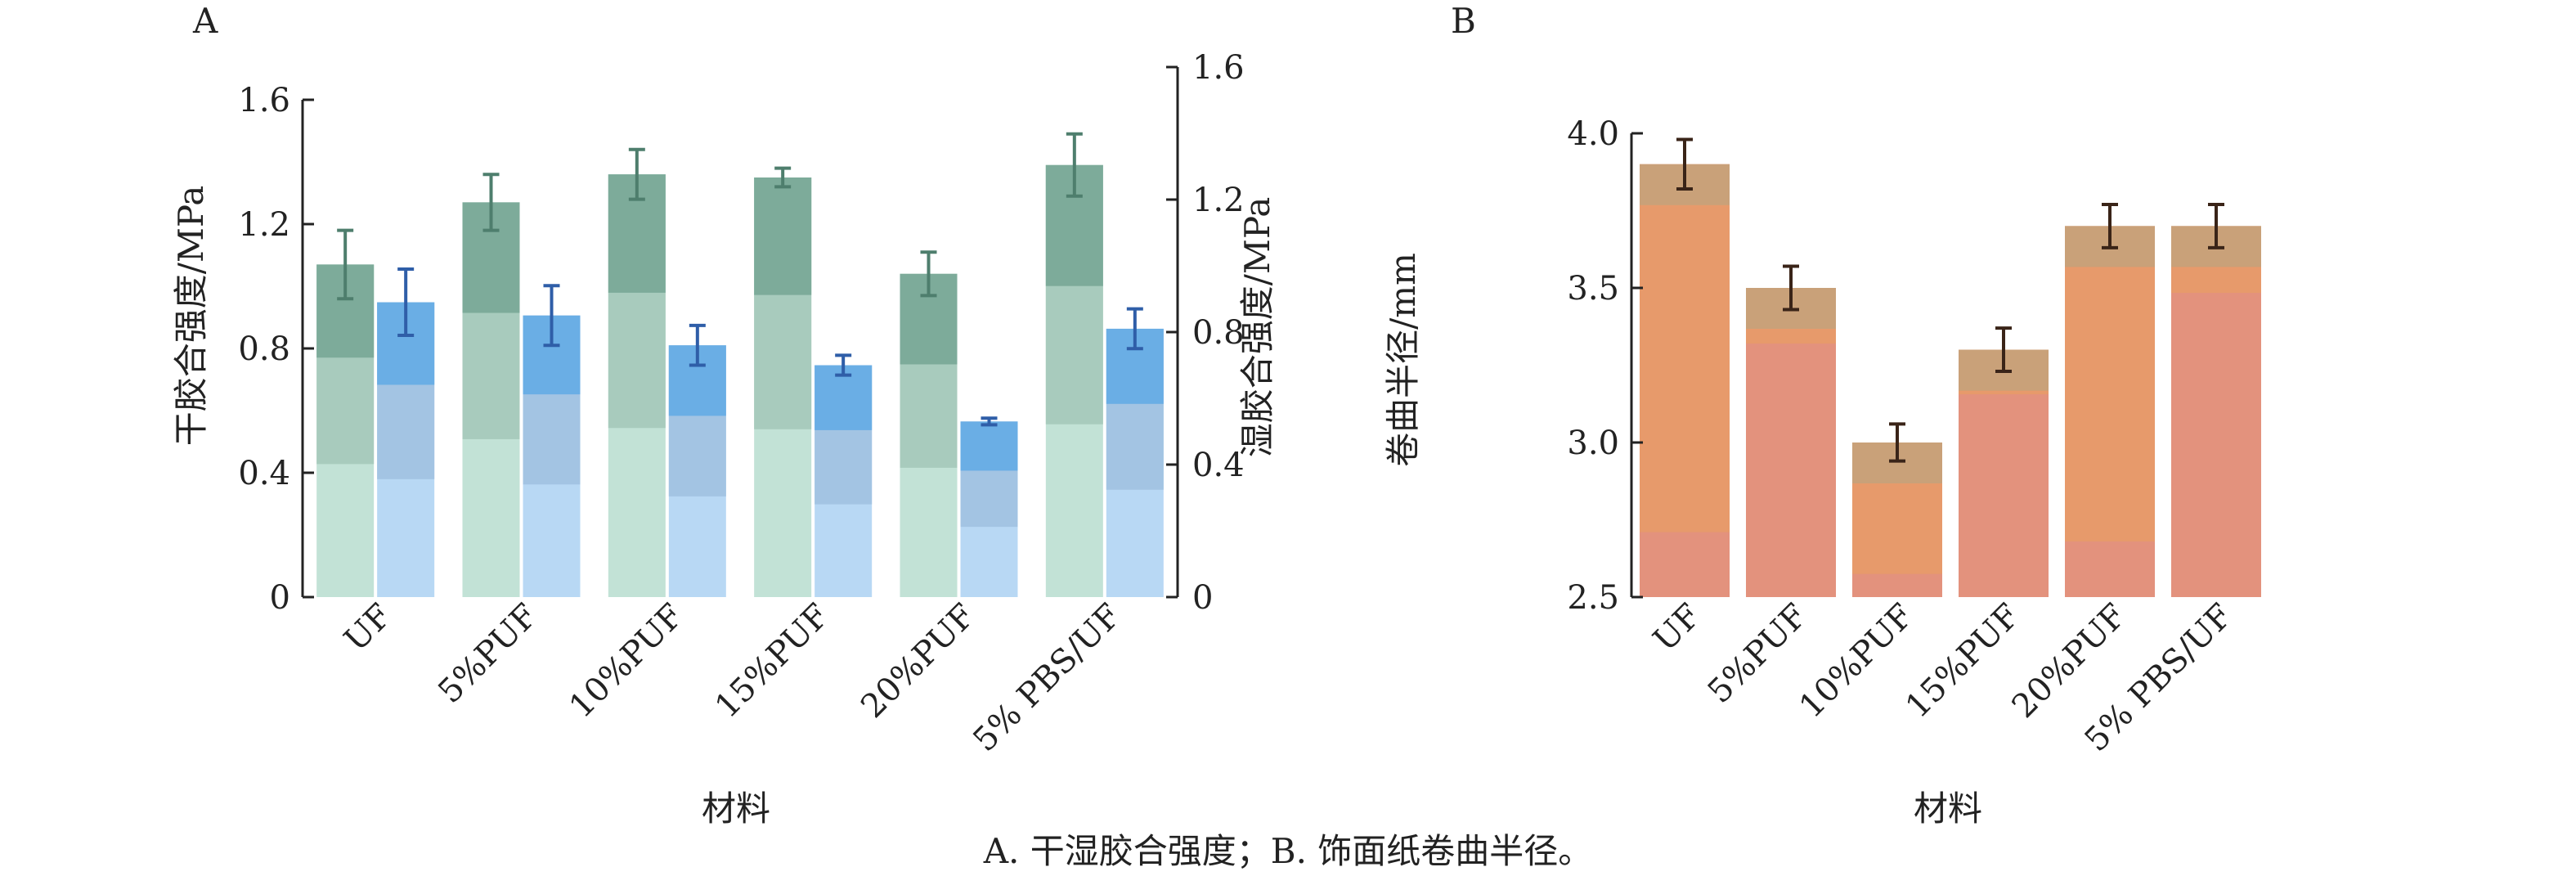 The height and width of the screenshot is (876, 2576). I want to click on x-tick-label: 5%PUF, so click(488, 654).